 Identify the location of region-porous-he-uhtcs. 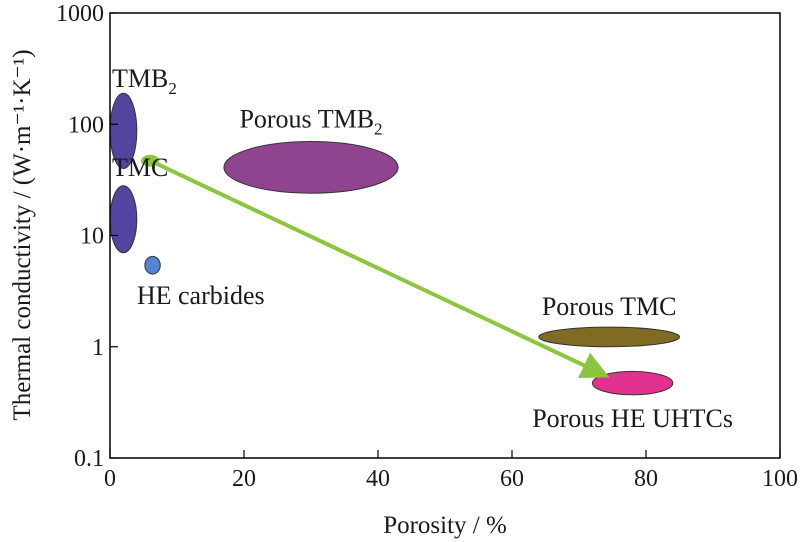
(632, 383).